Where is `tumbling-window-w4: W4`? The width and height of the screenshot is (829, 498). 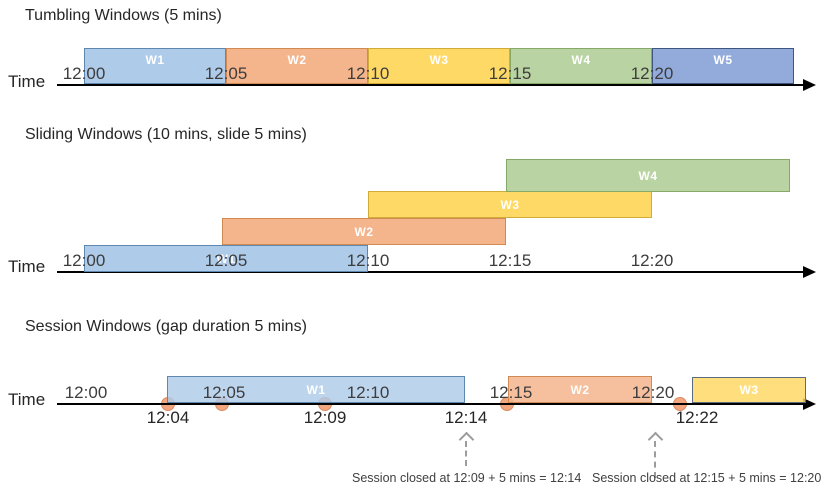
tumbling-window-w4: W4 is located at coordinates (581, 66).